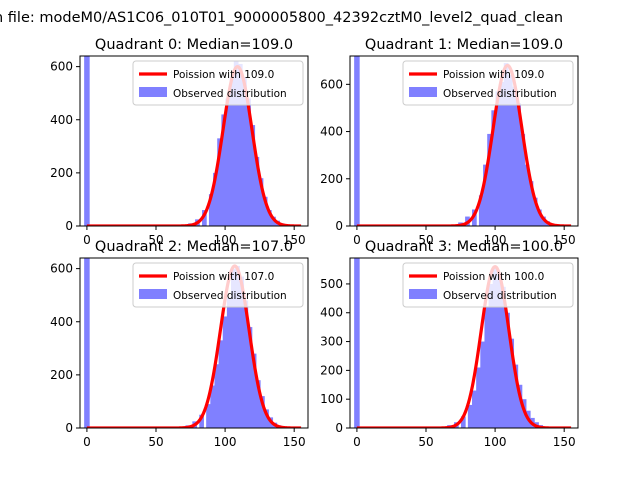 The height and width of the screenshot is (480, 640). I want to click on legend: Poission with 109.0 Observed distribution, so click(488, 83).